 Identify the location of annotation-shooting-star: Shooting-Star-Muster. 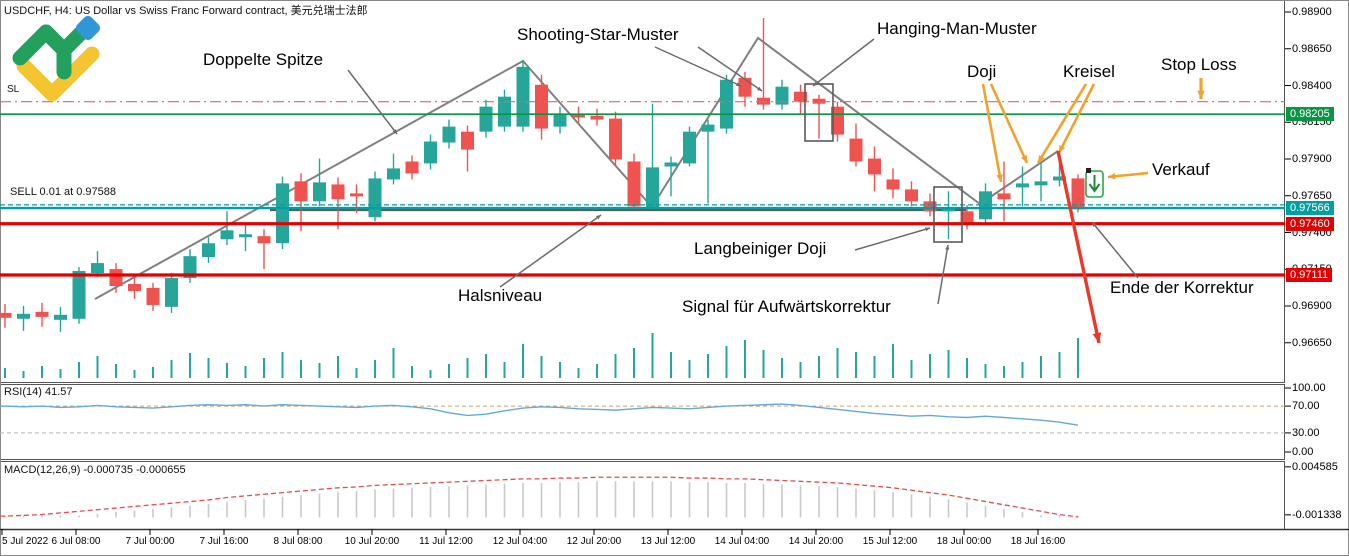
(598, 34).